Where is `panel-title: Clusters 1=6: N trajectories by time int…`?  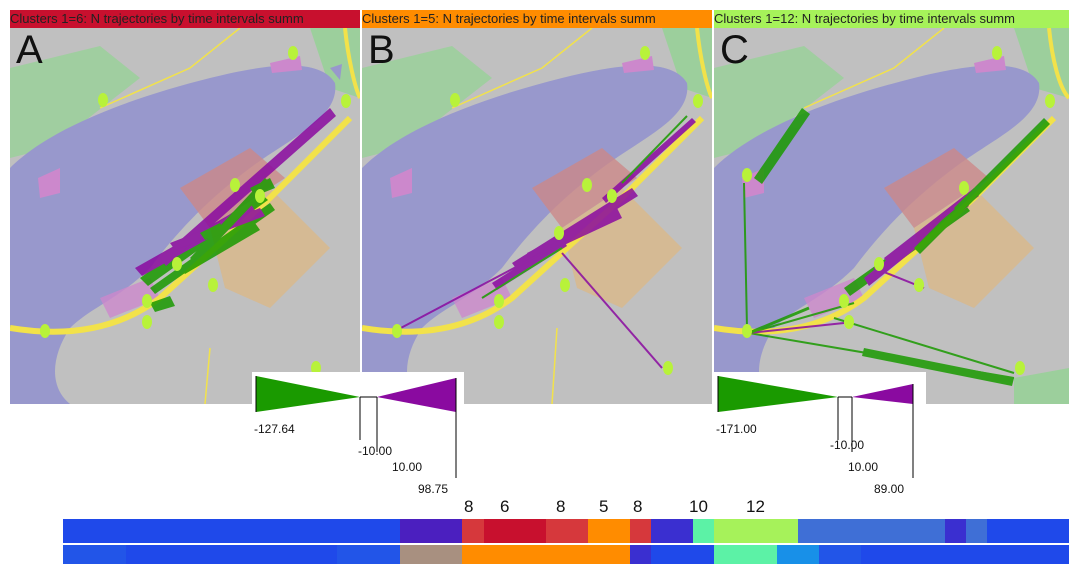
panel-title: Clusters 1=6: N trajectories by time int… is located at coordinates (185, 19).